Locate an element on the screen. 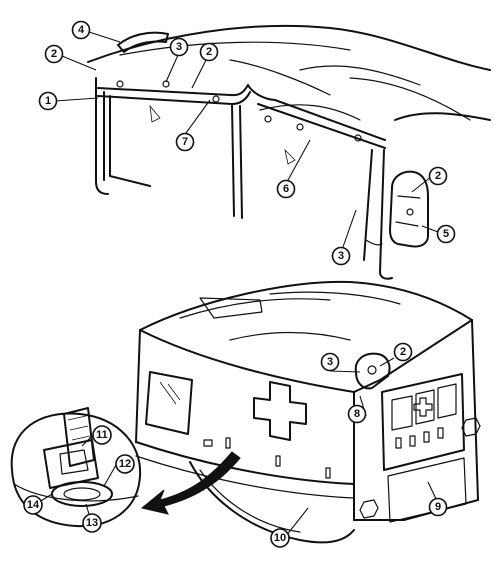  callout-2-latch: 2 is located at coordinates (438, 176).